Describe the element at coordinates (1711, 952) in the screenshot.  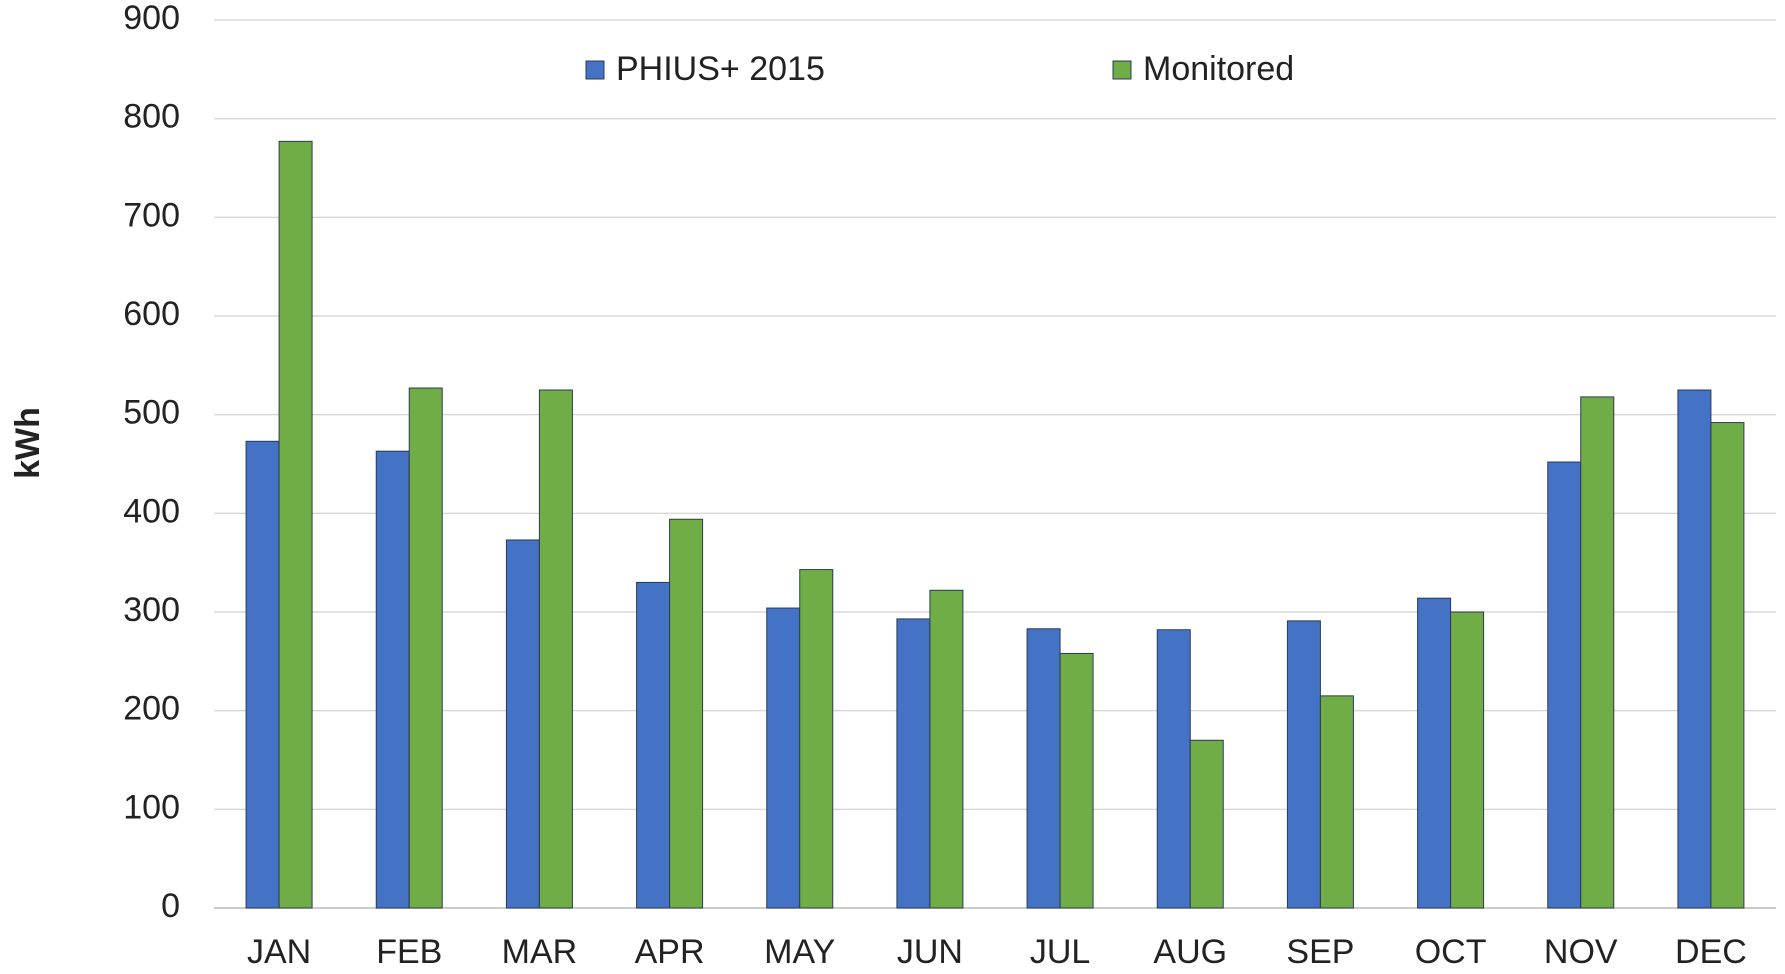
I see `x-tick-label: DEC` at that location.